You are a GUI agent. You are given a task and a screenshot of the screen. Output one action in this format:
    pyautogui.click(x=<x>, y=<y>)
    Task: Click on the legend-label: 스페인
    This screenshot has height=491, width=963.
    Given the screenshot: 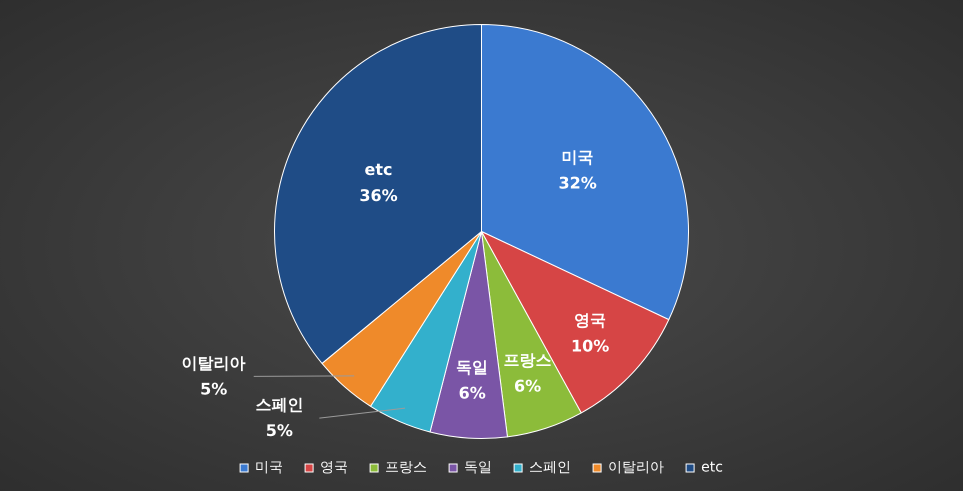 What is the action you would take?
    pyautogui.click(x=550, y=468)
    